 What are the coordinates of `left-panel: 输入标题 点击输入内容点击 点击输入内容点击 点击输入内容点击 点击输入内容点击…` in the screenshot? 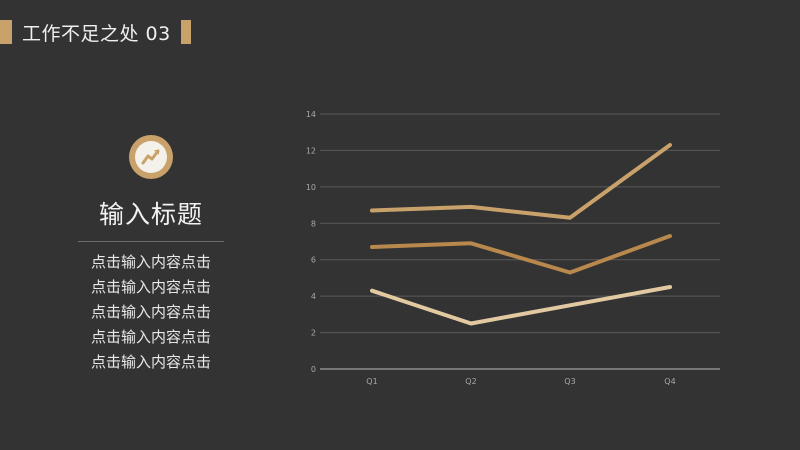 It's located at (151, 255).